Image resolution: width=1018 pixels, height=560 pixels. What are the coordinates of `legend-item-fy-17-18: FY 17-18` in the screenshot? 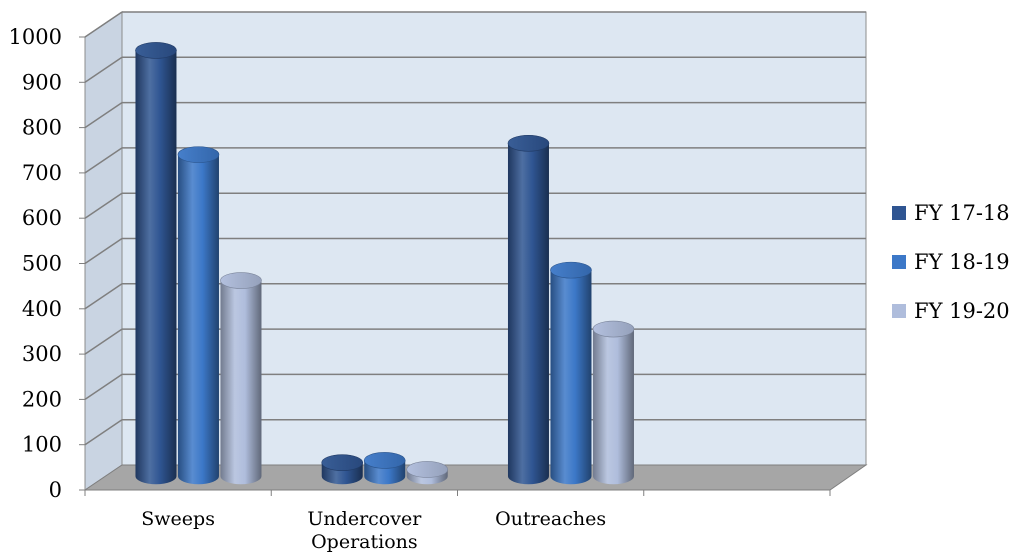 It's located at (951, 212).